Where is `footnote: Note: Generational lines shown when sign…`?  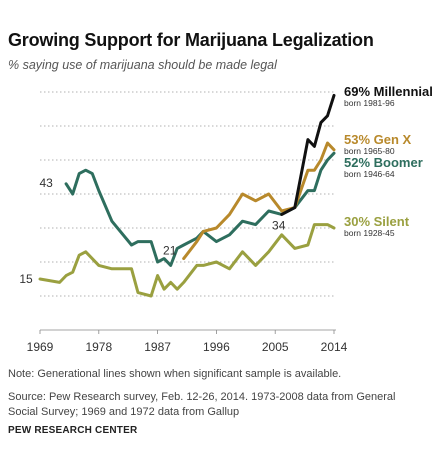
footnote: Note: Generational lines shown when sign… is located at coordinates (175, 374).